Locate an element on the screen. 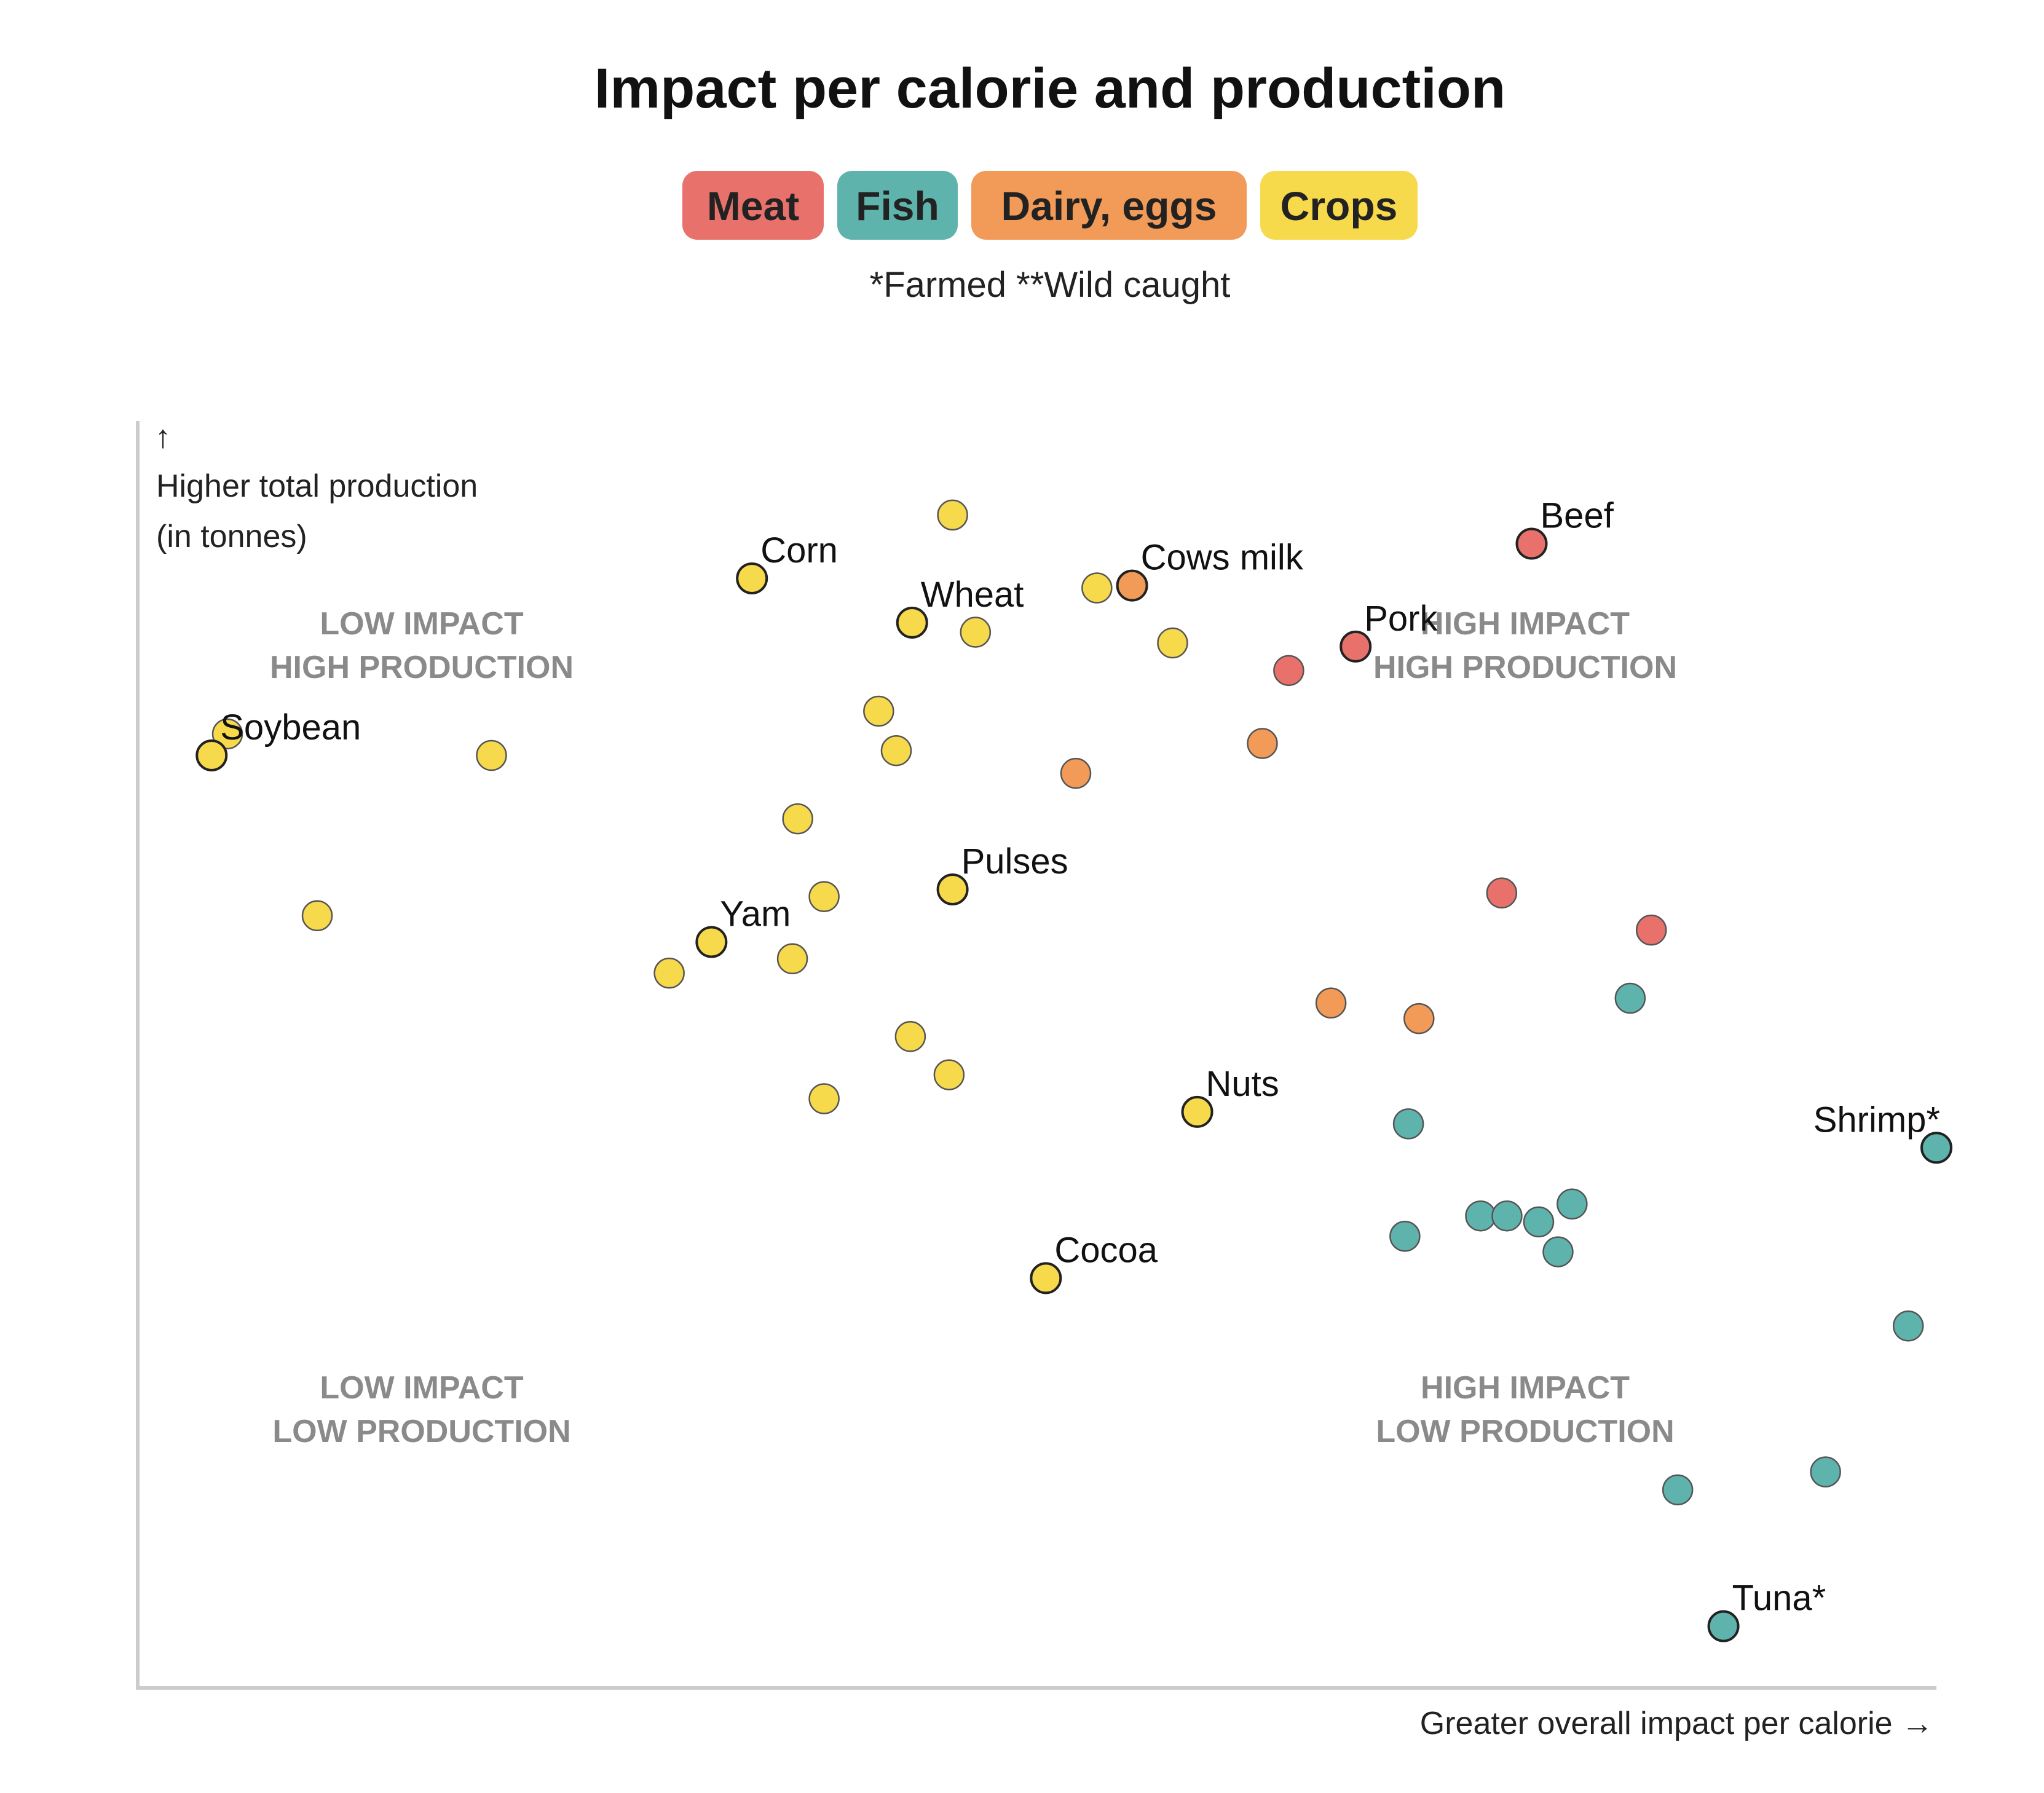 The height and width of the screenshot is (1793, 2044). legend: Meat Fish Dairy, eggs Crops is located at coordinates (1050, 205).